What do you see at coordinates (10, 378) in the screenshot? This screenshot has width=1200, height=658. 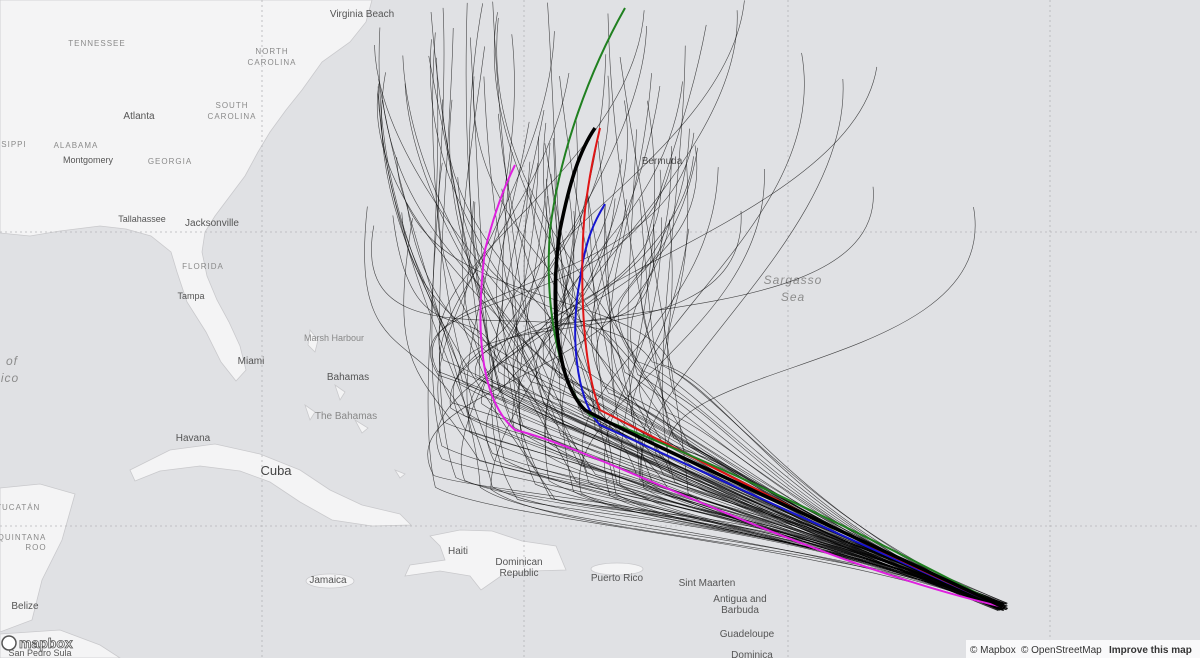 I see `sea-label: ico` at bounding box center [10, 378].